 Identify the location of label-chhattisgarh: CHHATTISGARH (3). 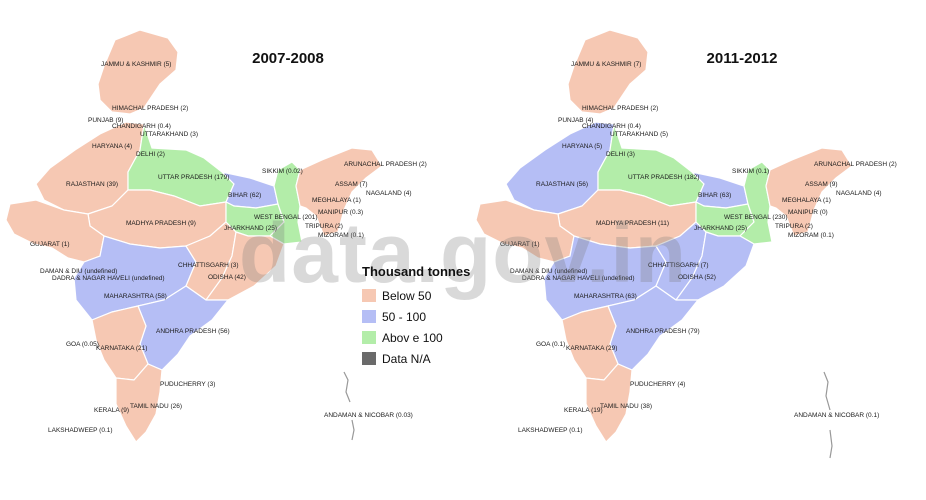
(208, 265).